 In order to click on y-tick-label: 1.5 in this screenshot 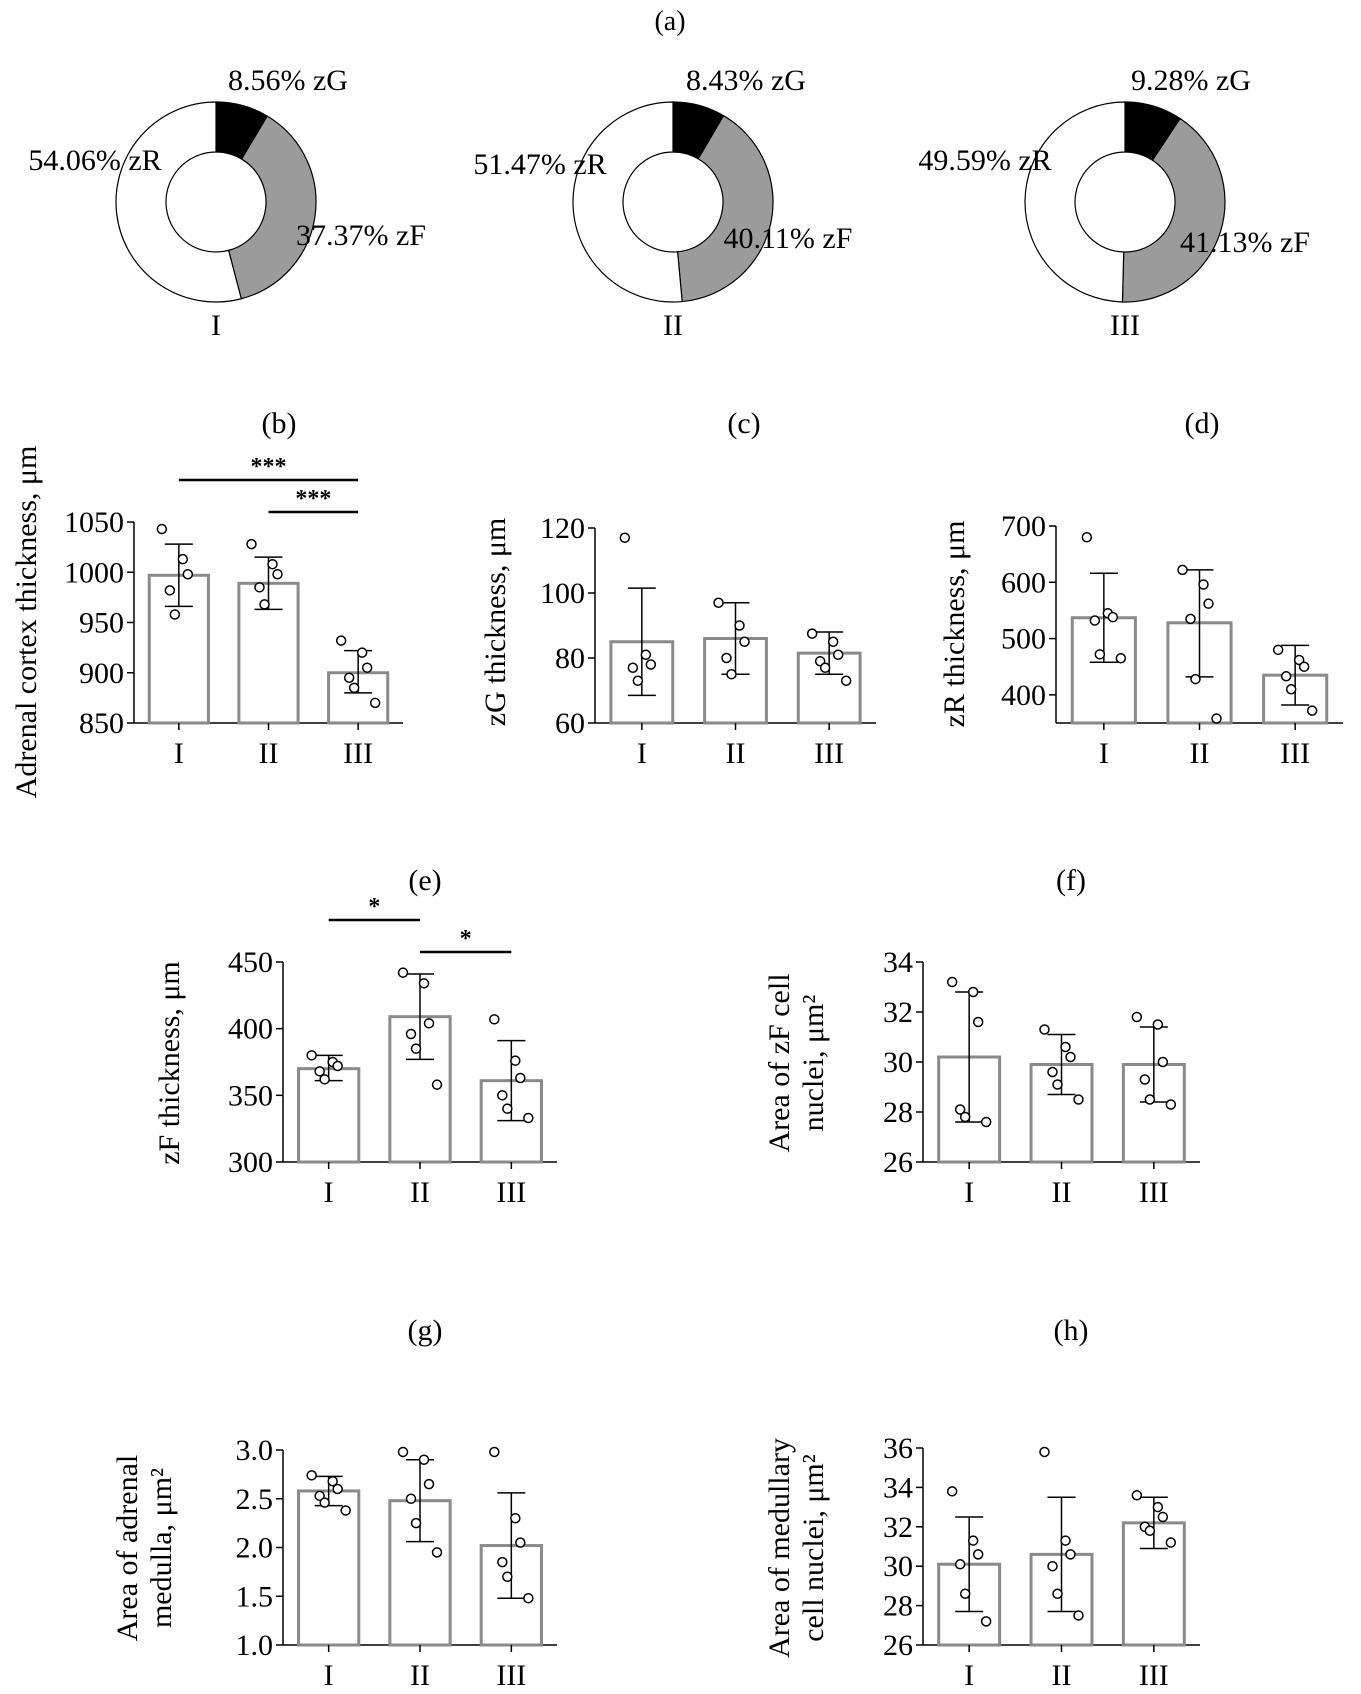, I will do `click(255, 1596)`.